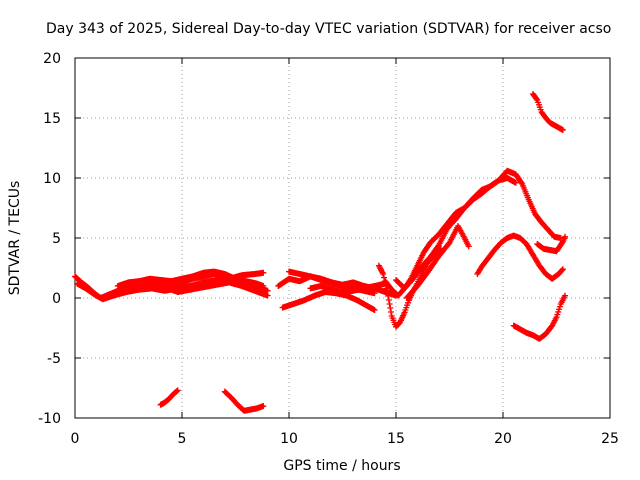 The width and height of the screenshot is (640, 480). What do you see at coordinates (182, 439) in the screenshot?
I see `x-tick-label: 5` at bounding box center [182, 439].